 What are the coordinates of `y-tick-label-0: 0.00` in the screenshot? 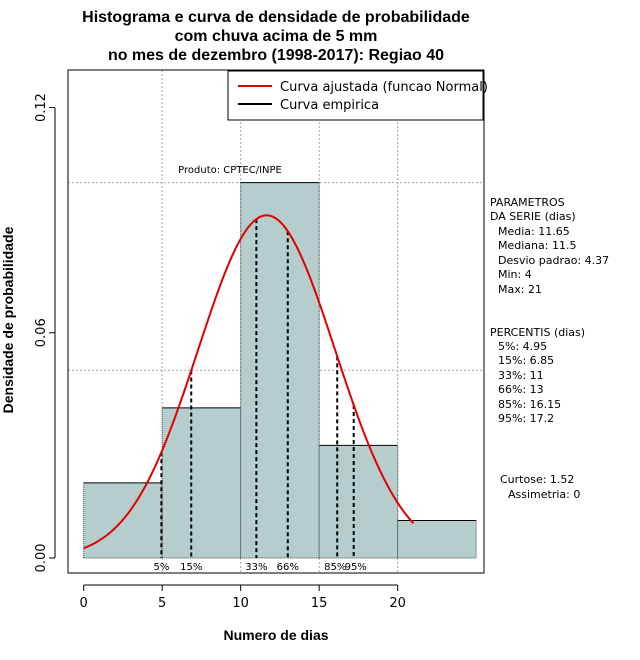 It's located at (41, 558).